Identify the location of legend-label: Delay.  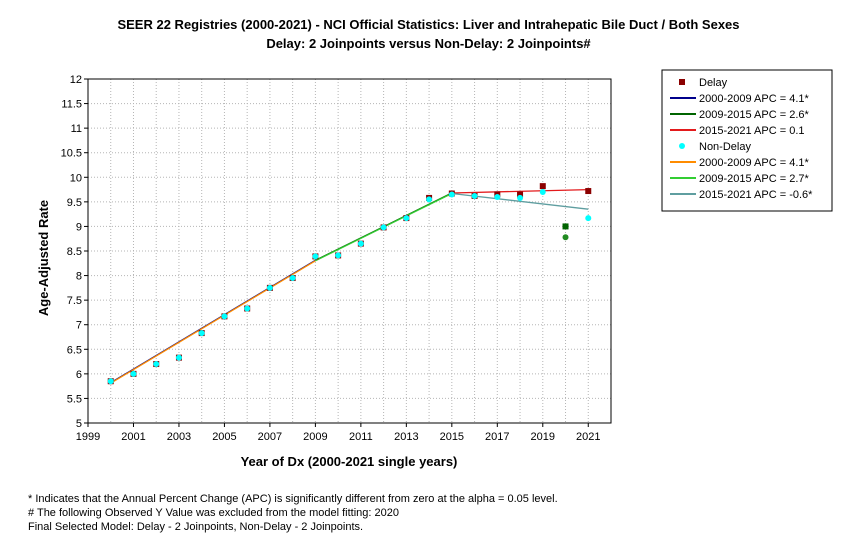
(713, 83).